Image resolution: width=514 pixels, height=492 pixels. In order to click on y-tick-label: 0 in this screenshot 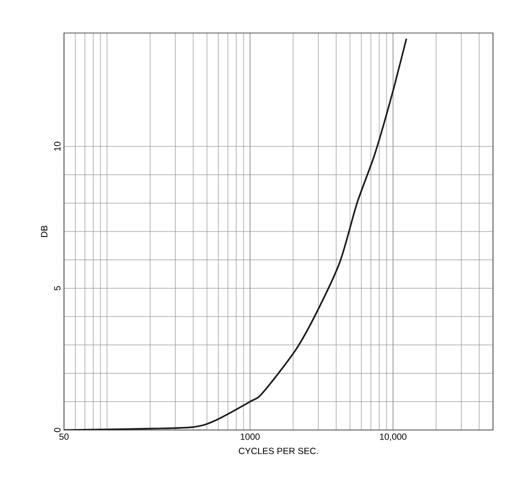, I will do `click(57, 430)`.